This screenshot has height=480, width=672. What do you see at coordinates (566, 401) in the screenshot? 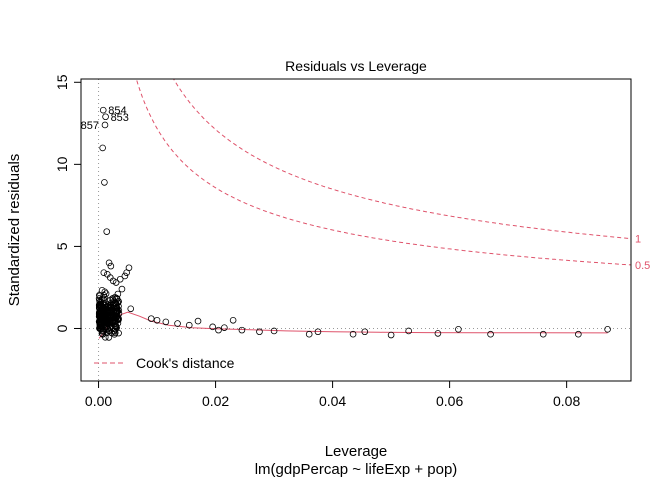
I see `x-tick-label: 0.08` at bounding box center [566, 401].